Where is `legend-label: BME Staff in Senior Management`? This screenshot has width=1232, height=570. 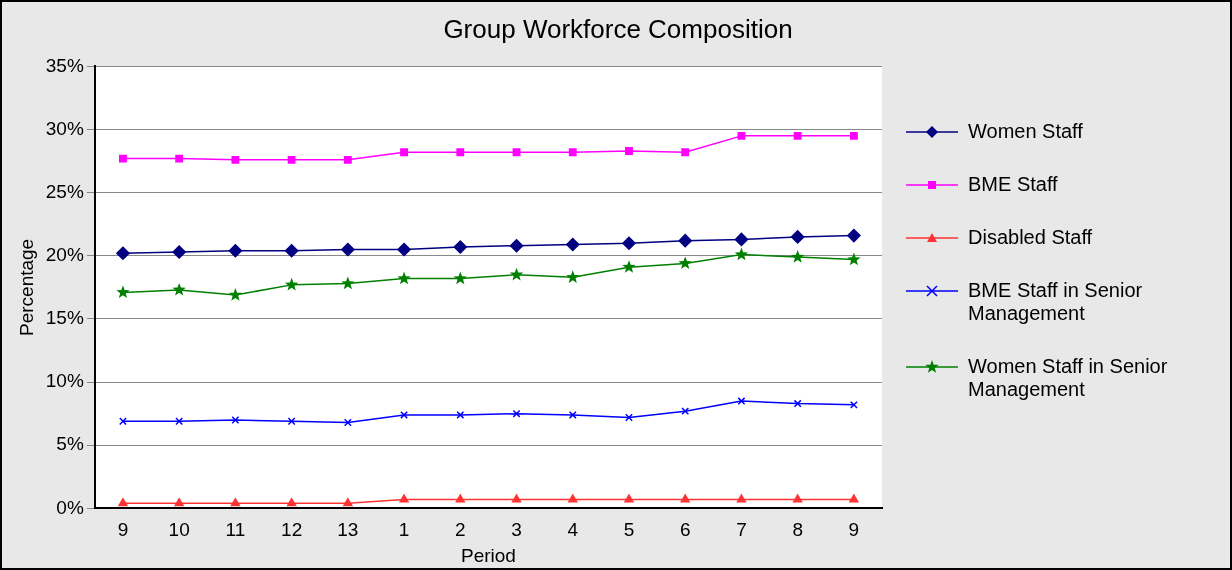 legend-label: BME Staff in Senior Management is located at coordinates (1056, 302).